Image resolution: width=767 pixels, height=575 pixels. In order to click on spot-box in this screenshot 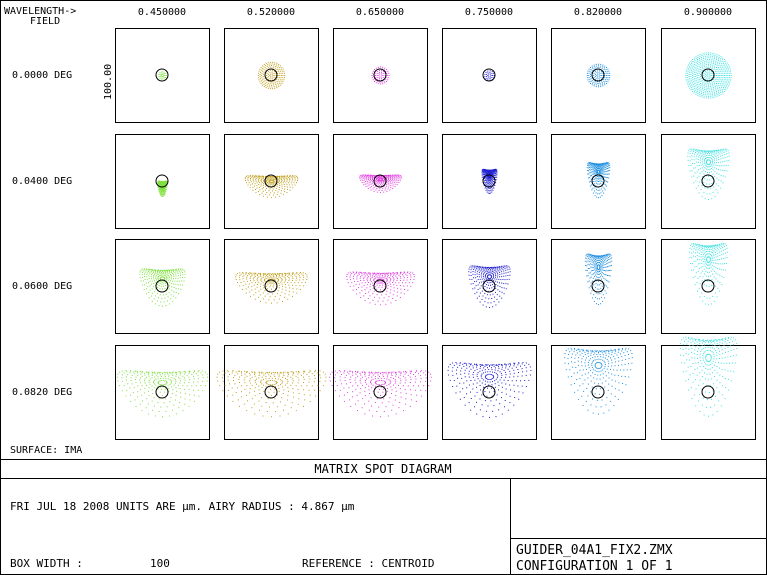, I will do `click(271, 181)`.